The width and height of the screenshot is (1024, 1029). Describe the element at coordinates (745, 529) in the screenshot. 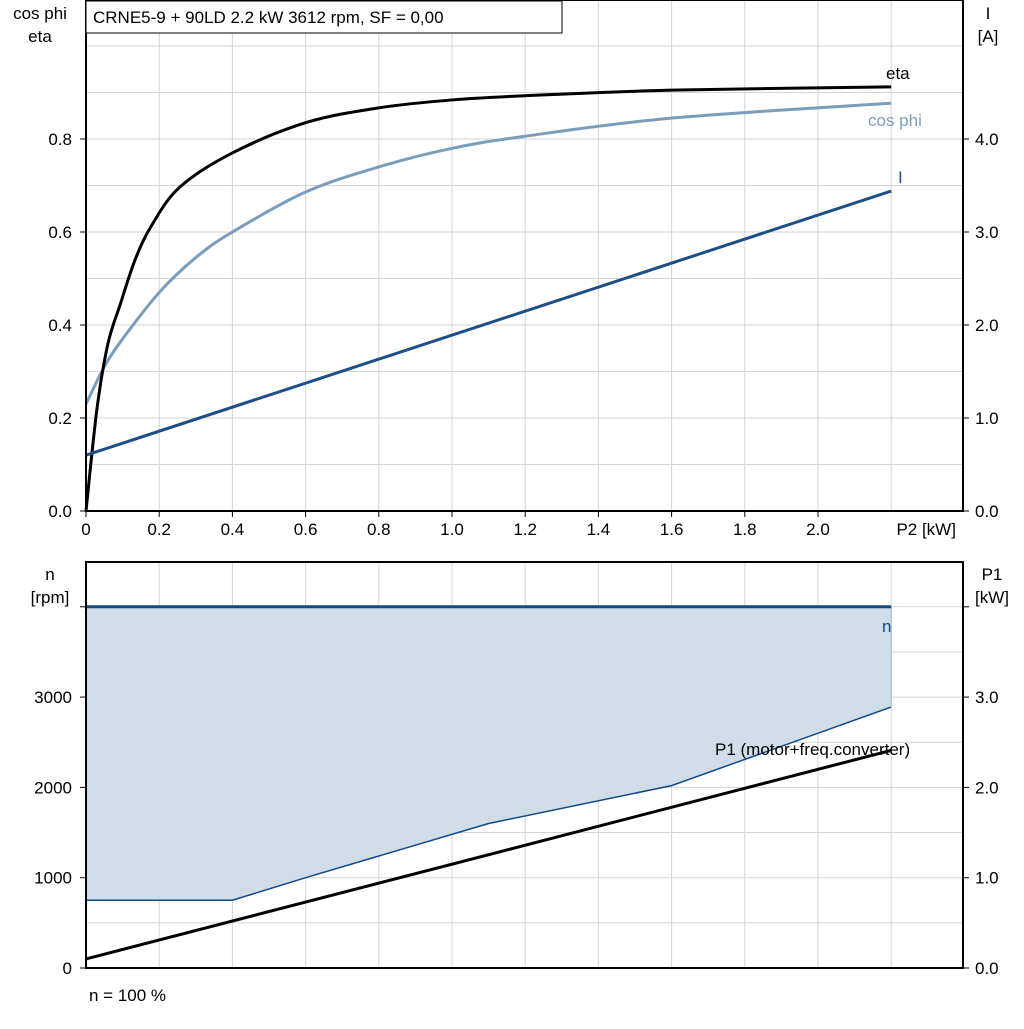

I see `x-tick-label: 1.8` at that location.